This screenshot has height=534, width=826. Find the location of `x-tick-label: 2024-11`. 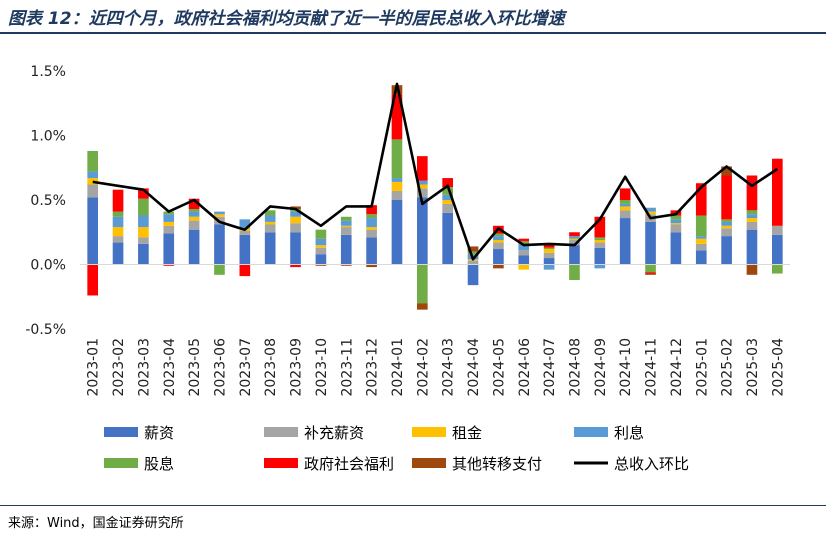

x-tick-label: 2024-11 is located at coordinates (652, 367).